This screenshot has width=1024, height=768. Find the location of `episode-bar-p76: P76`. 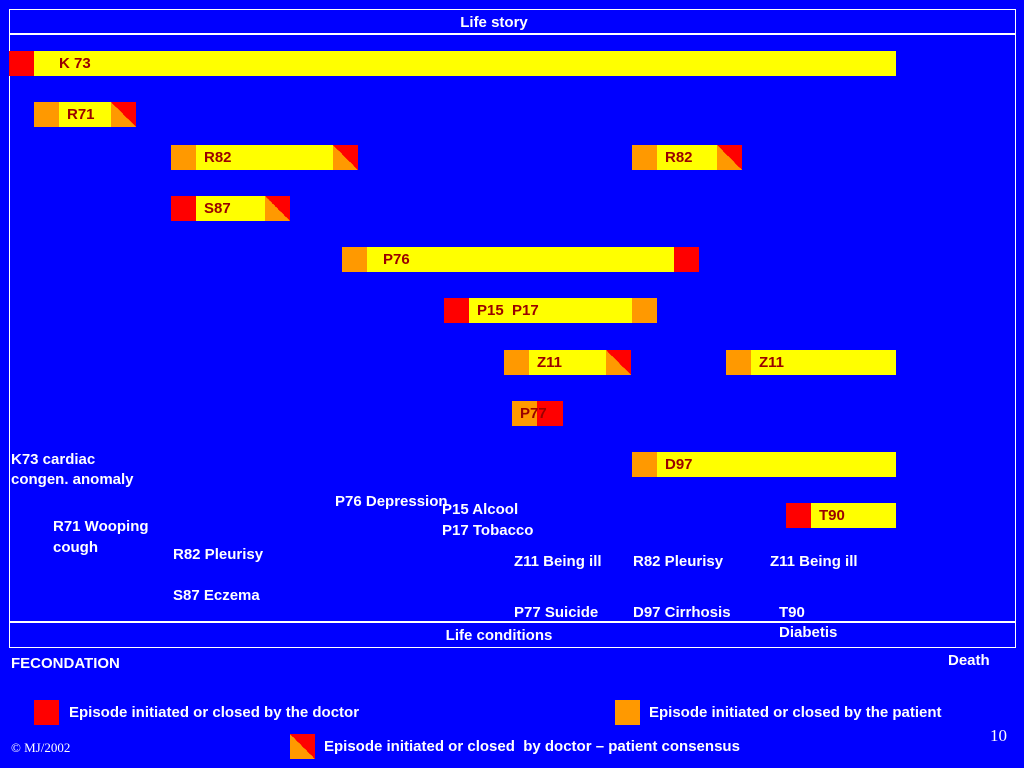

episode-bar-p76: P76 is located at coordinates (520, 259).